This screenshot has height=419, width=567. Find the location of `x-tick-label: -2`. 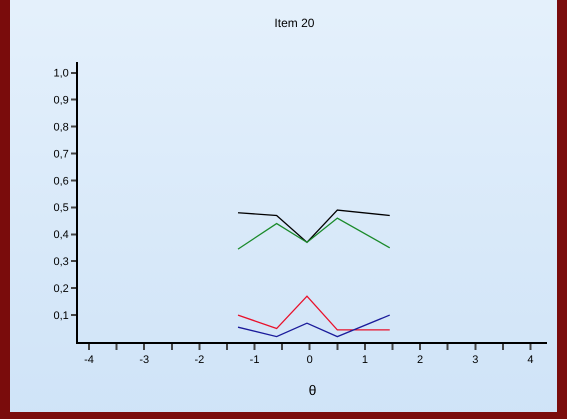

x-tick-label: -2 is located at coordinates (199, 360).